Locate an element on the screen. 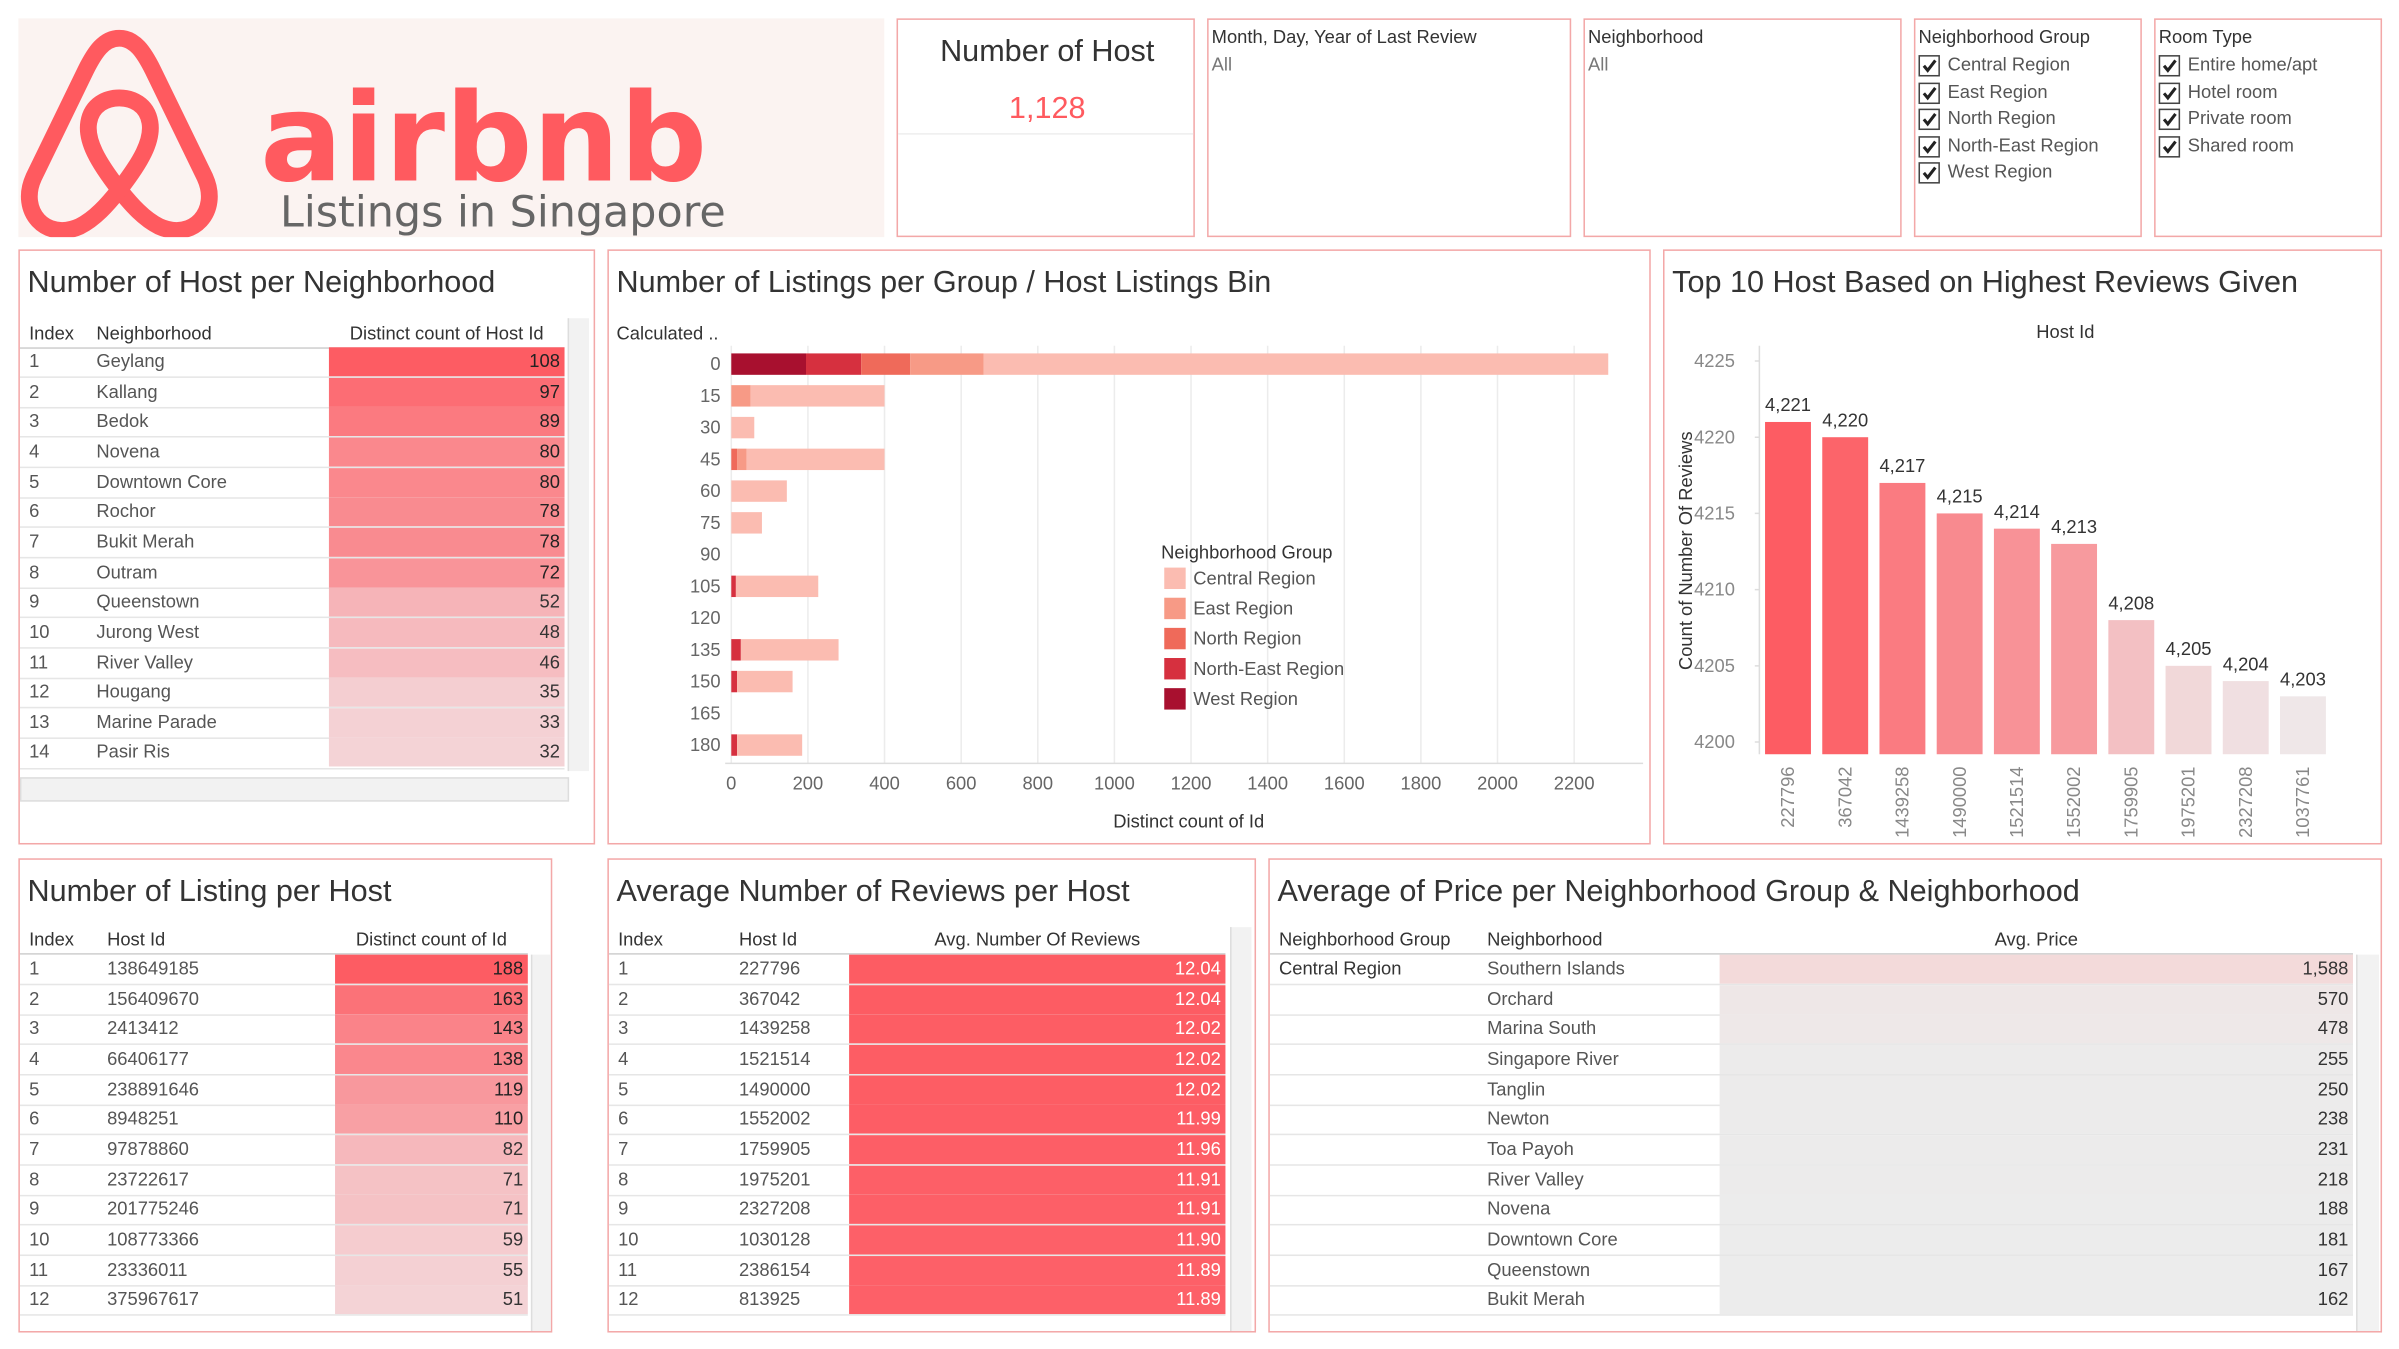 Image resolution: width=2399 pixels, height=1349 pixels. value-cell: 138 is located at coordinates (431, 1059).